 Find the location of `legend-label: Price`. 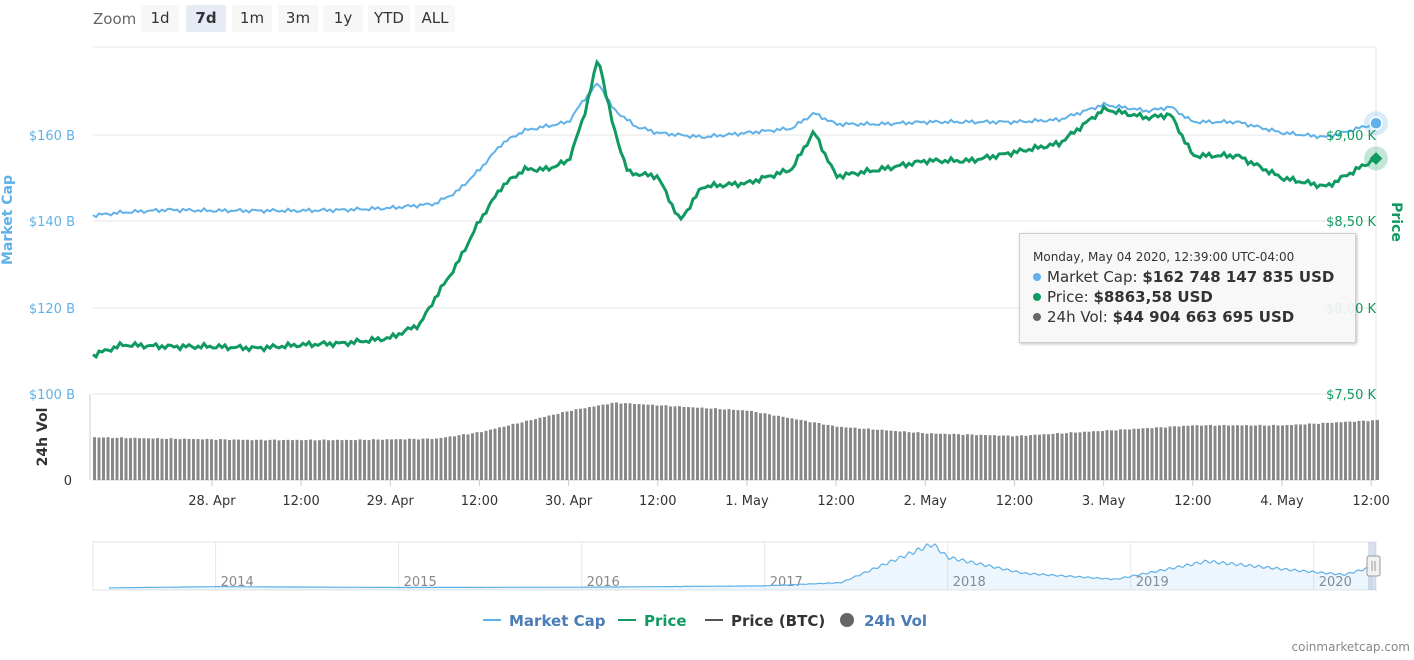

legend-label: Price is located at coordinates (665, 621).